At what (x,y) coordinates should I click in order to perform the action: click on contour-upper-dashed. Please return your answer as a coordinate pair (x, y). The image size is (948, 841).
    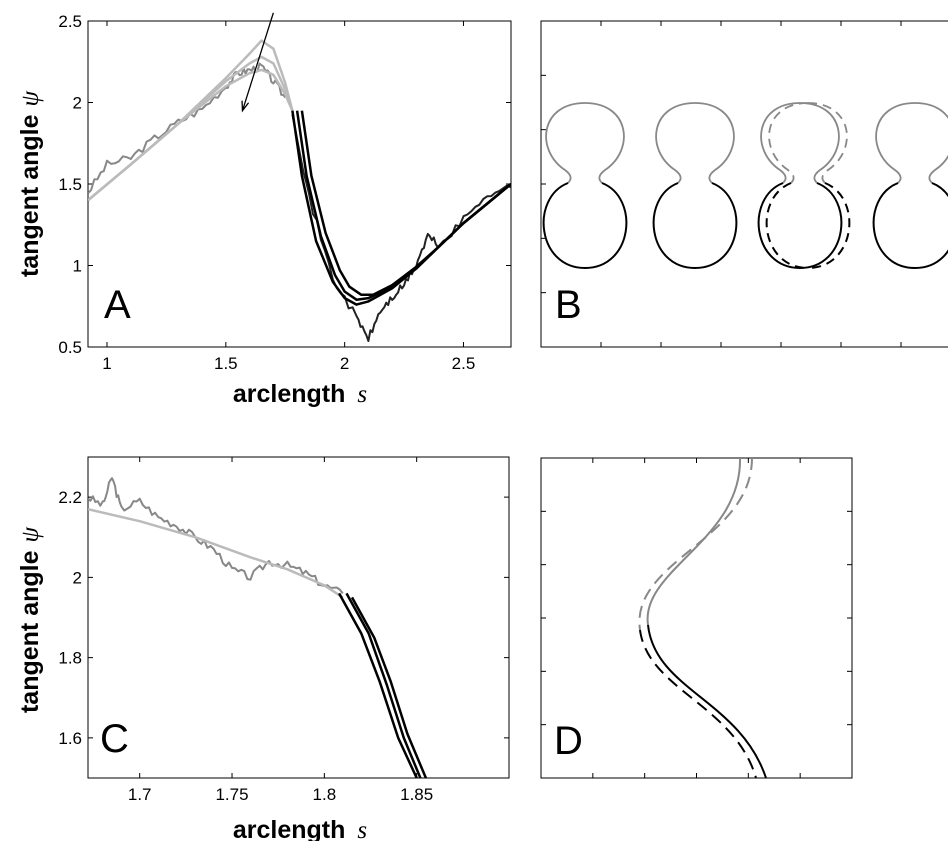
    Looking at the image, I should click on (695, 544).